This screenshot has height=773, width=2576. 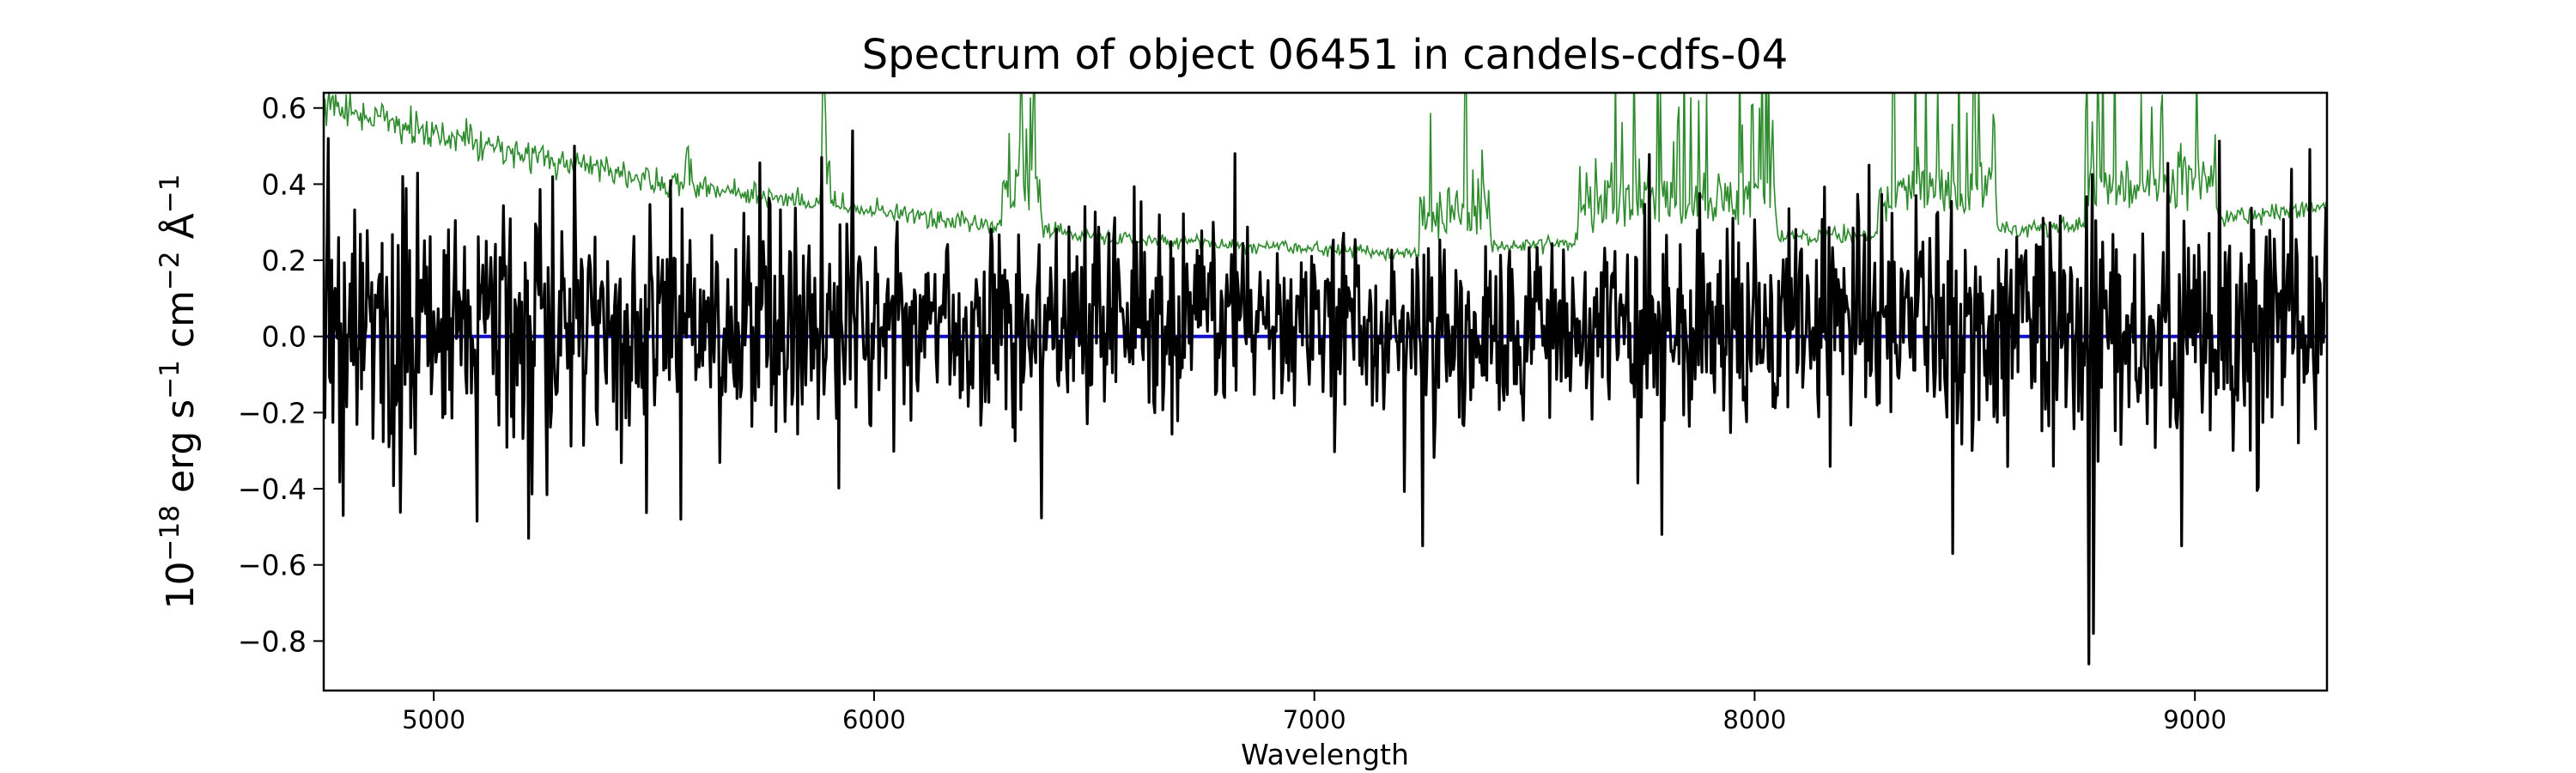 I want to click on y-axis-label: 10−18 erg s−1 cm−2 Å−1, so click(x=179, y=392).